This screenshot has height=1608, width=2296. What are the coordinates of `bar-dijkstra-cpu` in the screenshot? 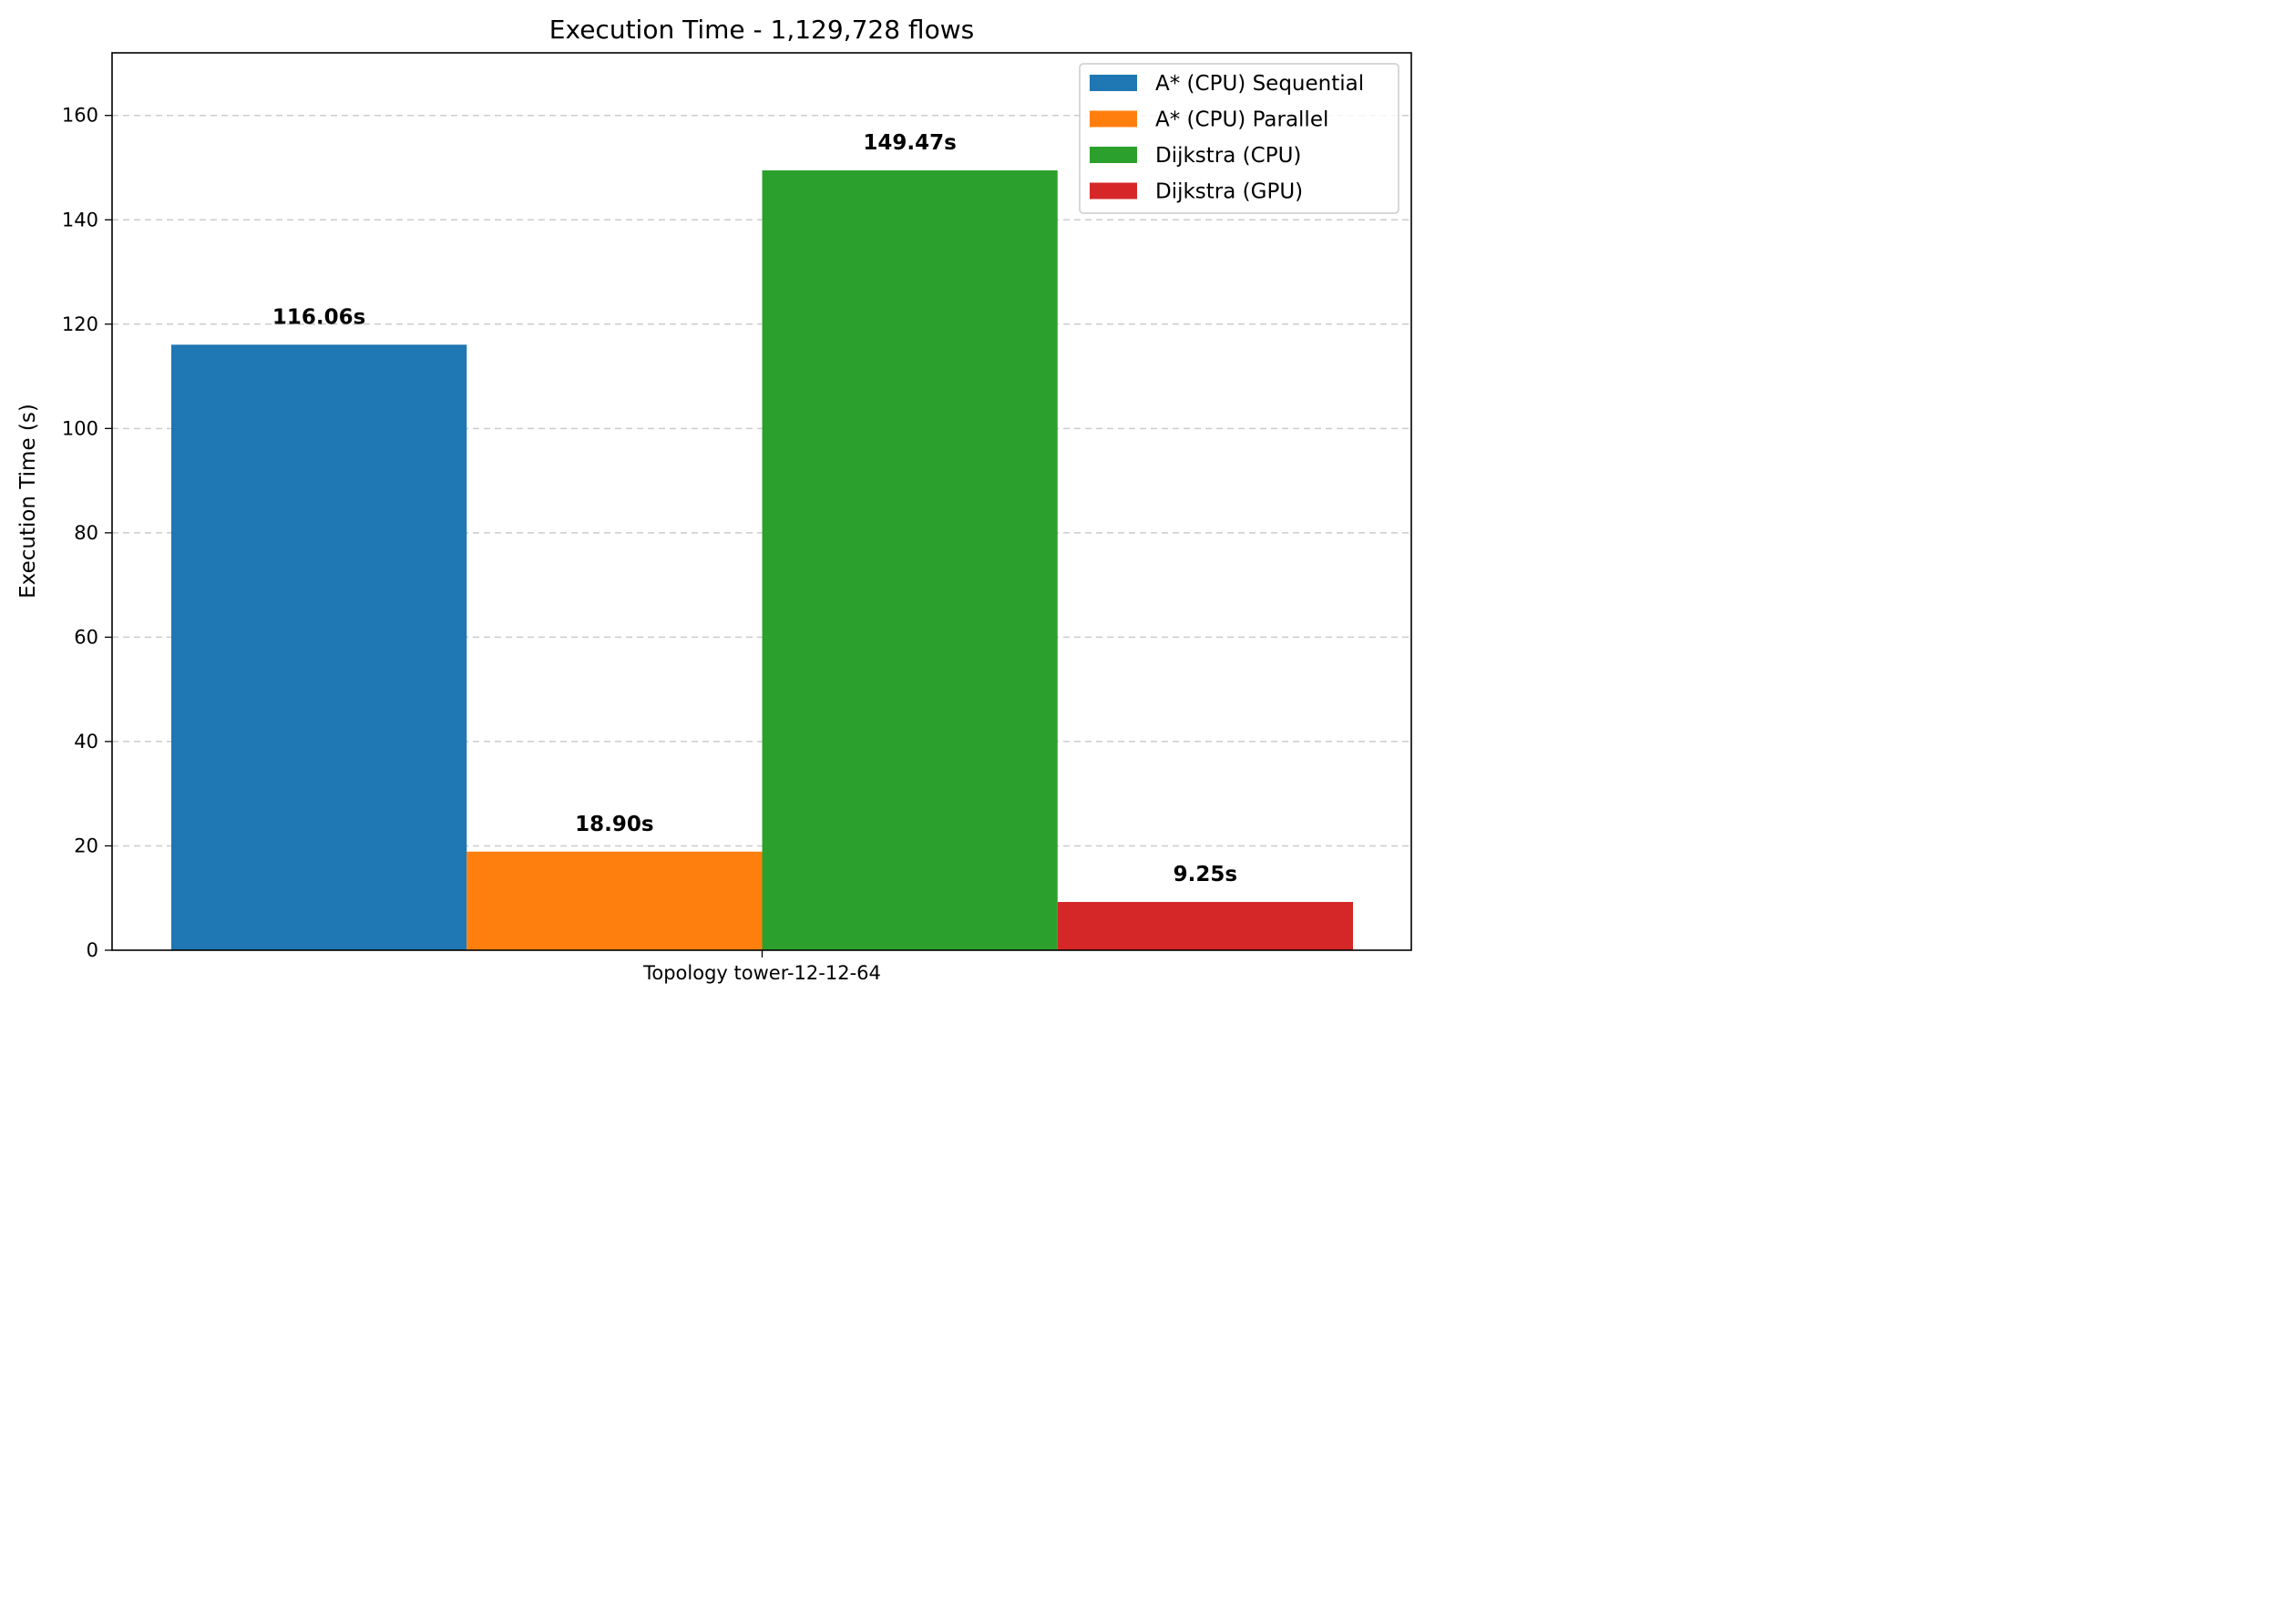 It's located at (910, 560).